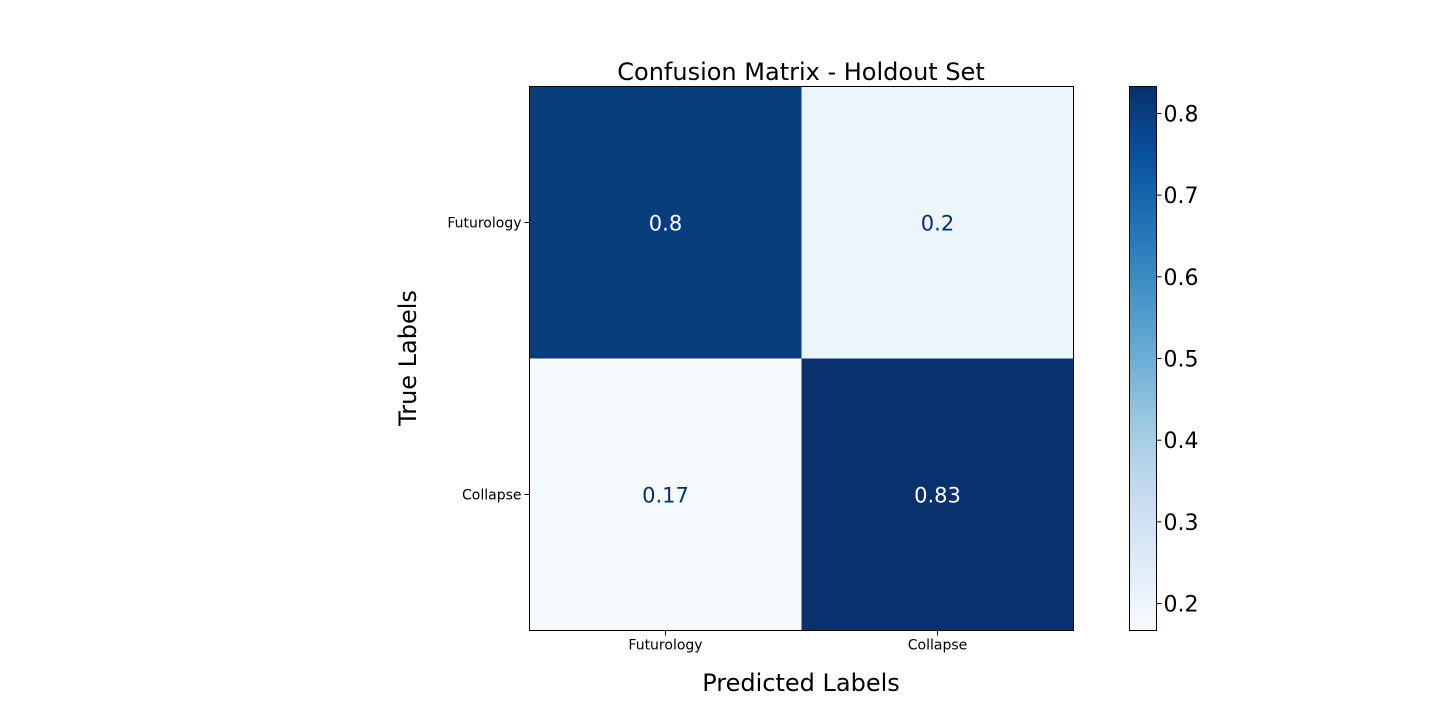 This screenshot has width=1440, height=720. What do you see at coordinates (1181, 196) in the screenshot?
I see `colorbar-tick-label: 0.7` at bounding box center [1181, 196].